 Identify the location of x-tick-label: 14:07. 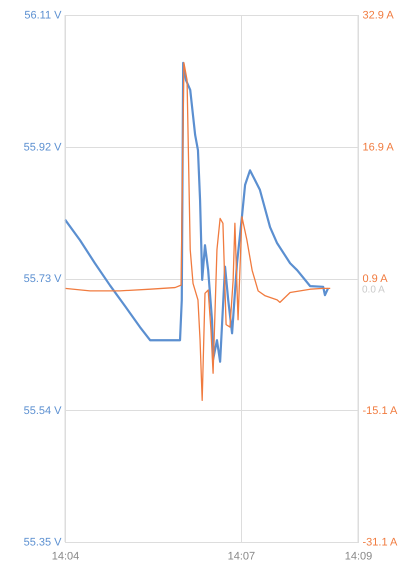
(242, 556).